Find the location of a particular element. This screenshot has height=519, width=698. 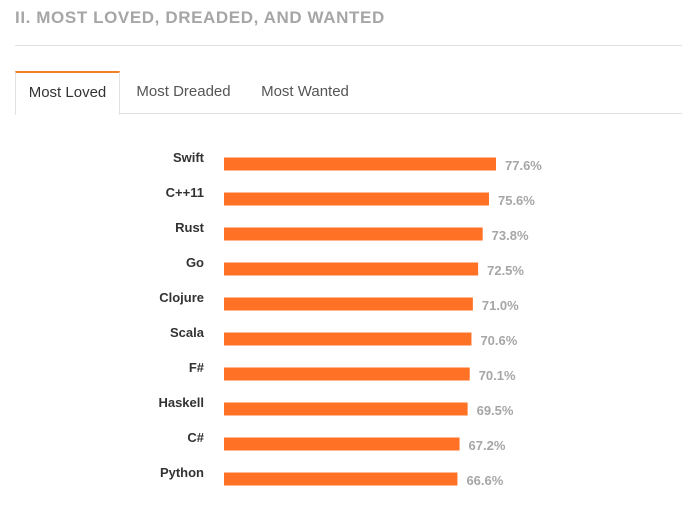

tab-bar: Most Loved Most Dreaded Most Wanted is located at coordinates (348, 93).